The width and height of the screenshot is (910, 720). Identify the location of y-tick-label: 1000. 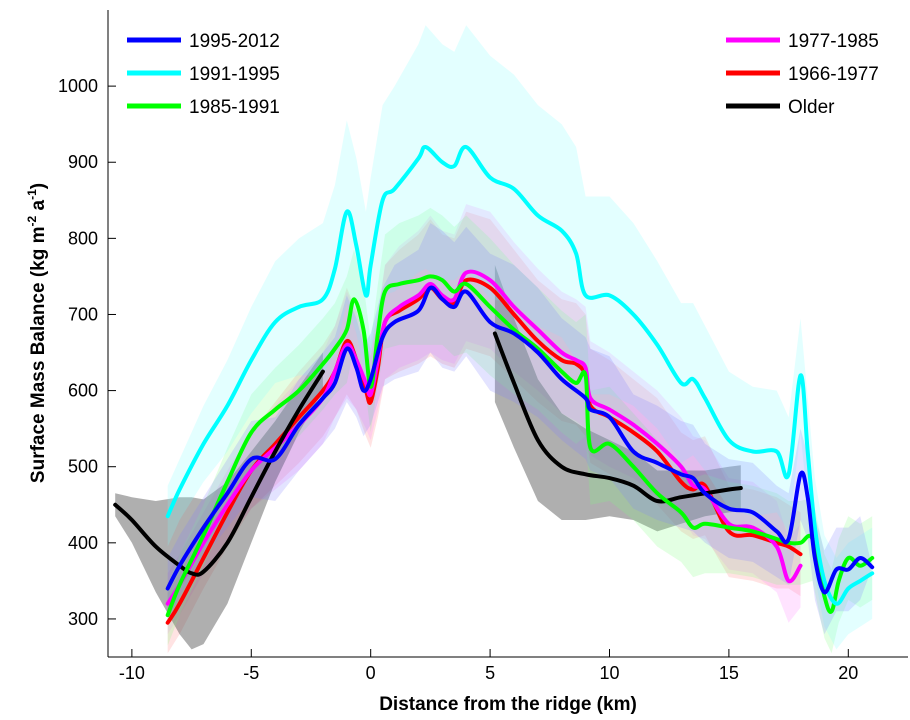
(78, 86).